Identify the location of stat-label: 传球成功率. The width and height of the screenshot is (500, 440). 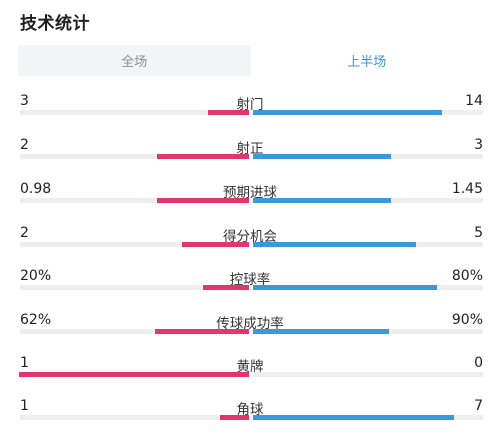
(250, 324).